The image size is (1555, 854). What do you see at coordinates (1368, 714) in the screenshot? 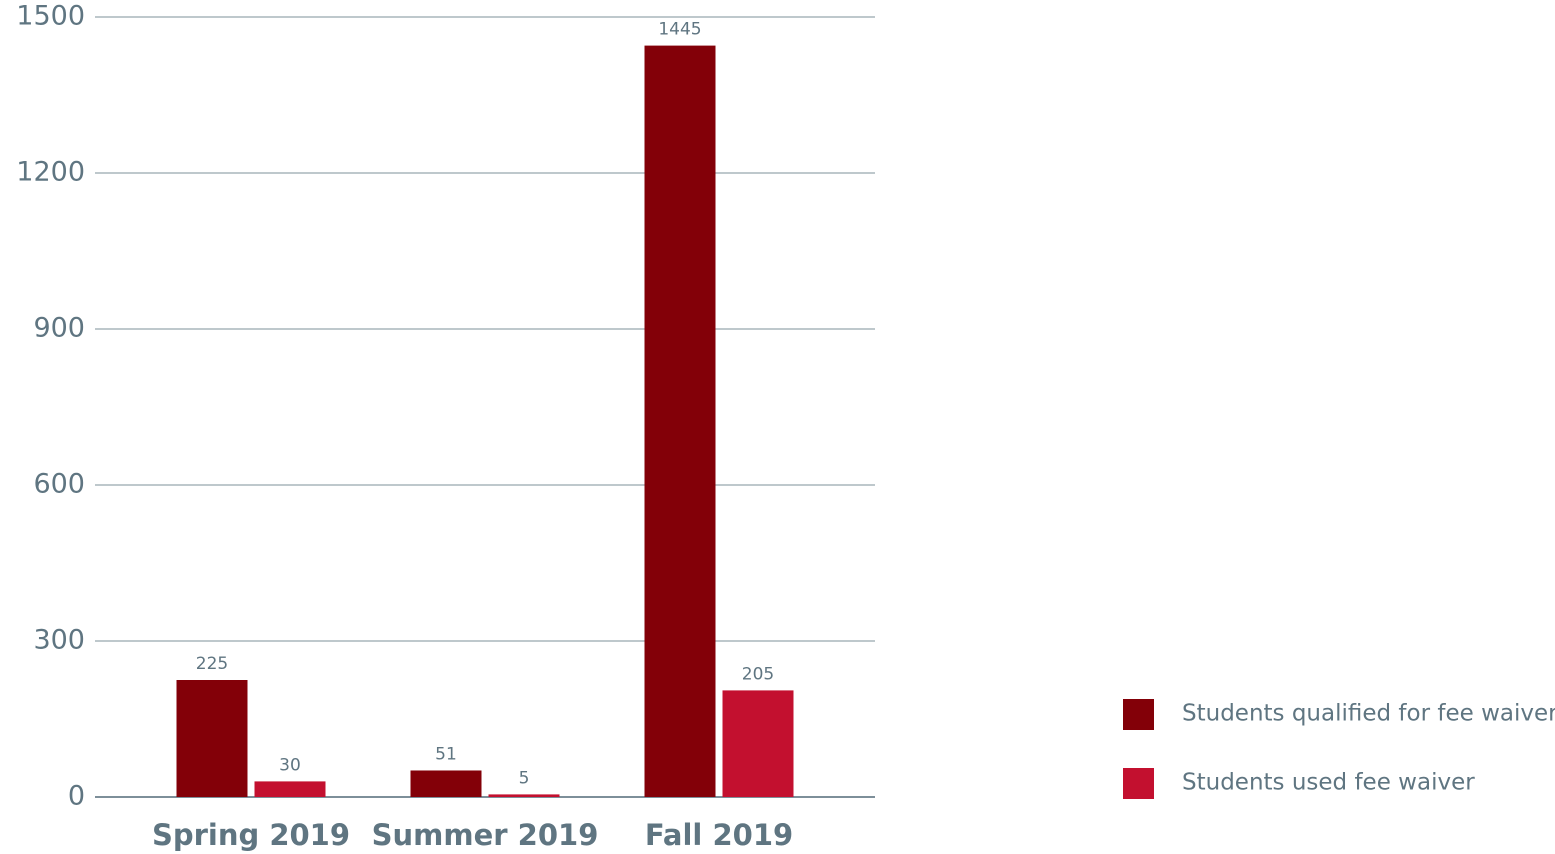
I see `legend-label: Students qualified for fee waiver` at bounding box center [1368, 714].